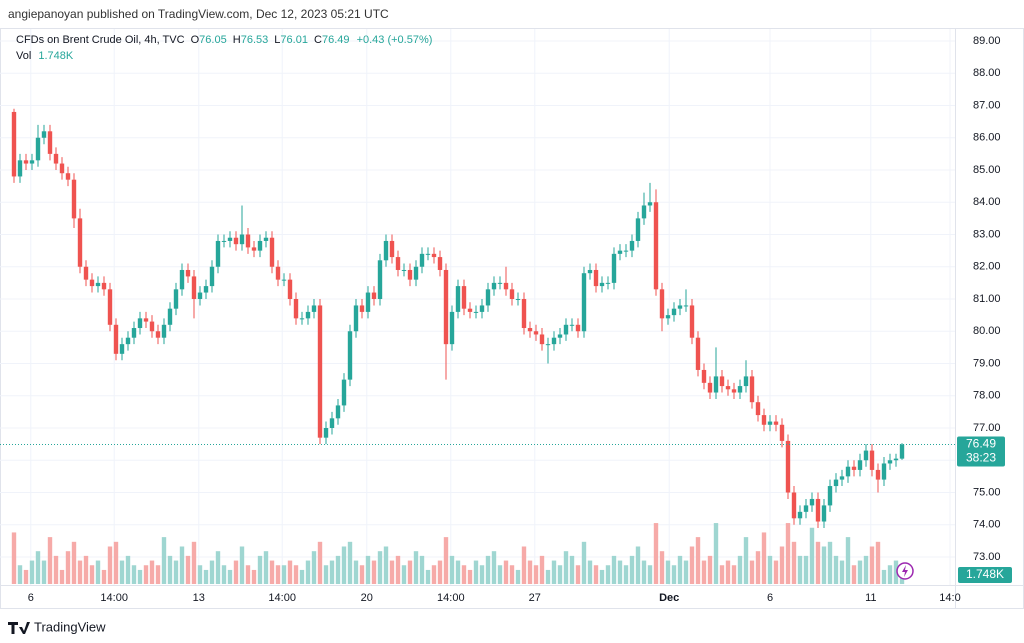  I want to click on symbol: CFDs on Brent Crude Oil, 4h, TVC, so click(100, 40).